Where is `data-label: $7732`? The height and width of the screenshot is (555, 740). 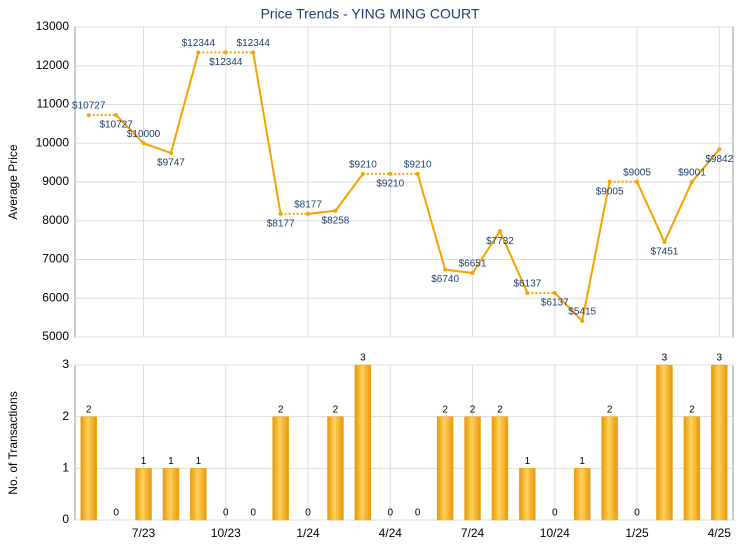
data-label: $7732 is located at coordinates (500, 241).